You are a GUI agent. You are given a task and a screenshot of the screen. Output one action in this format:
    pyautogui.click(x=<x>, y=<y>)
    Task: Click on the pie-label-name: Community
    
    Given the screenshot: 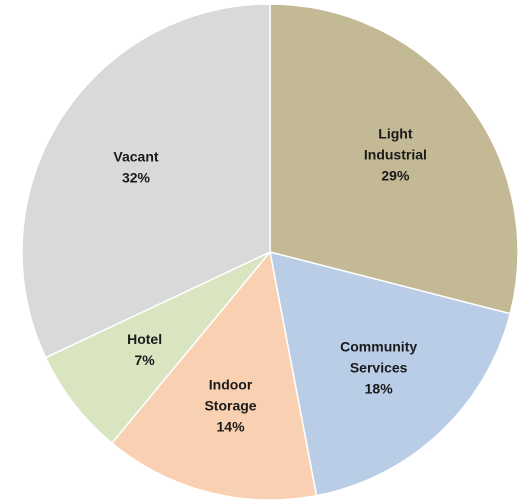 What is the action you would take?
    pyautogui.click(x=378, y=347)
    